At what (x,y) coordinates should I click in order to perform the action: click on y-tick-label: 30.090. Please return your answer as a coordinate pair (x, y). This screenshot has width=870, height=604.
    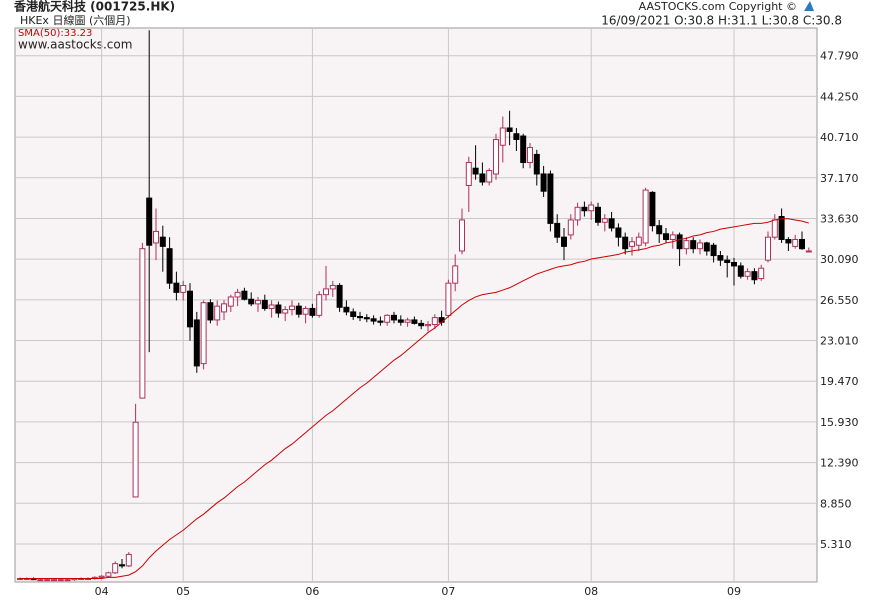
    Looking at the image, I should click on (839, 259).